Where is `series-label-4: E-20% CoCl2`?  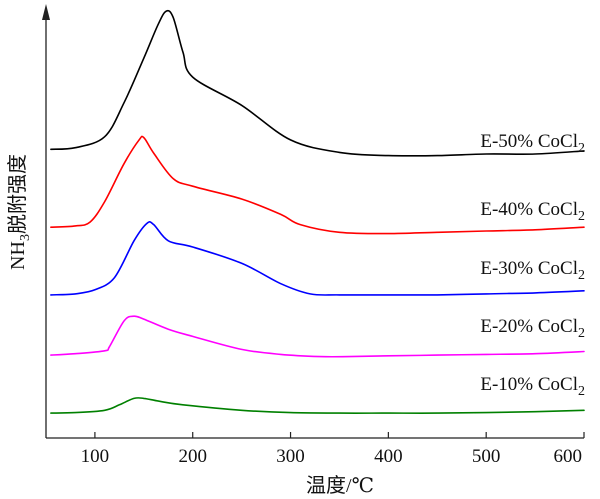
series-label-4: E-20% CoCl2 is located at coordinates (532, 328).